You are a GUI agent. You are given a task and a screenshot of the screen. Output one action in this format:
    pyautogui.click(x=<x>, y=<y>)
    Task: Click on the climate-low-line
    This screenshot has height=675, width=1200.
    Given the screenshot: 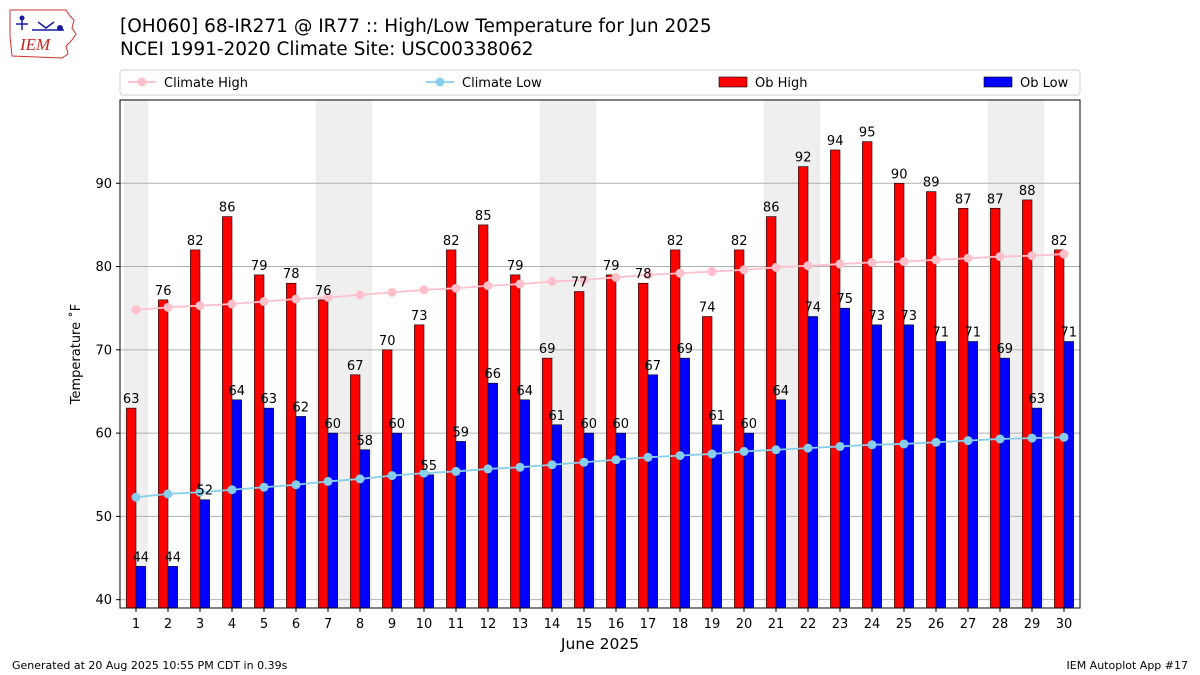 What is the action you would take?
    pyautogui.click(x=600, y=467)
    